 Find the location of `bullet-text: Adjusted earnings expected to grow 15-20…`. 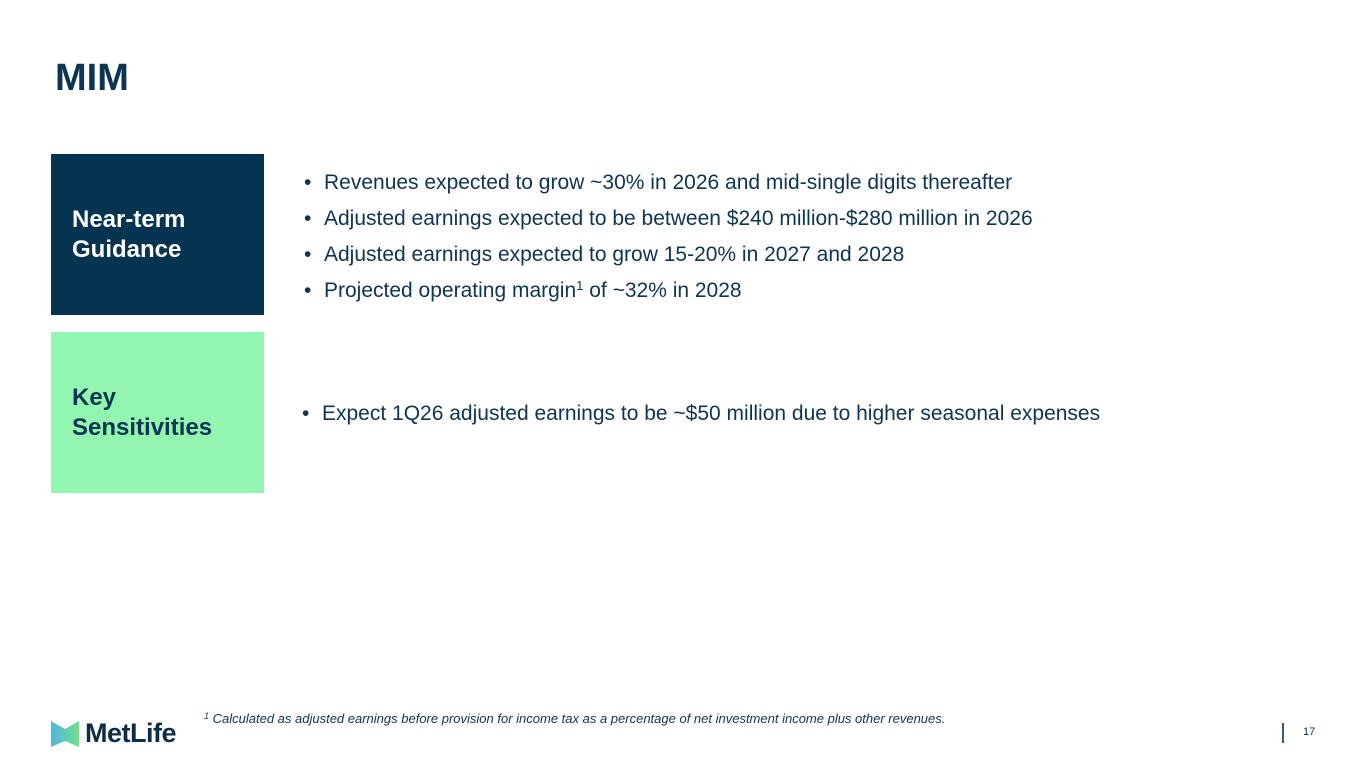

bullet-text: Adjusted earnings expected to grow 15-20… is located at coordinates (614, 254).